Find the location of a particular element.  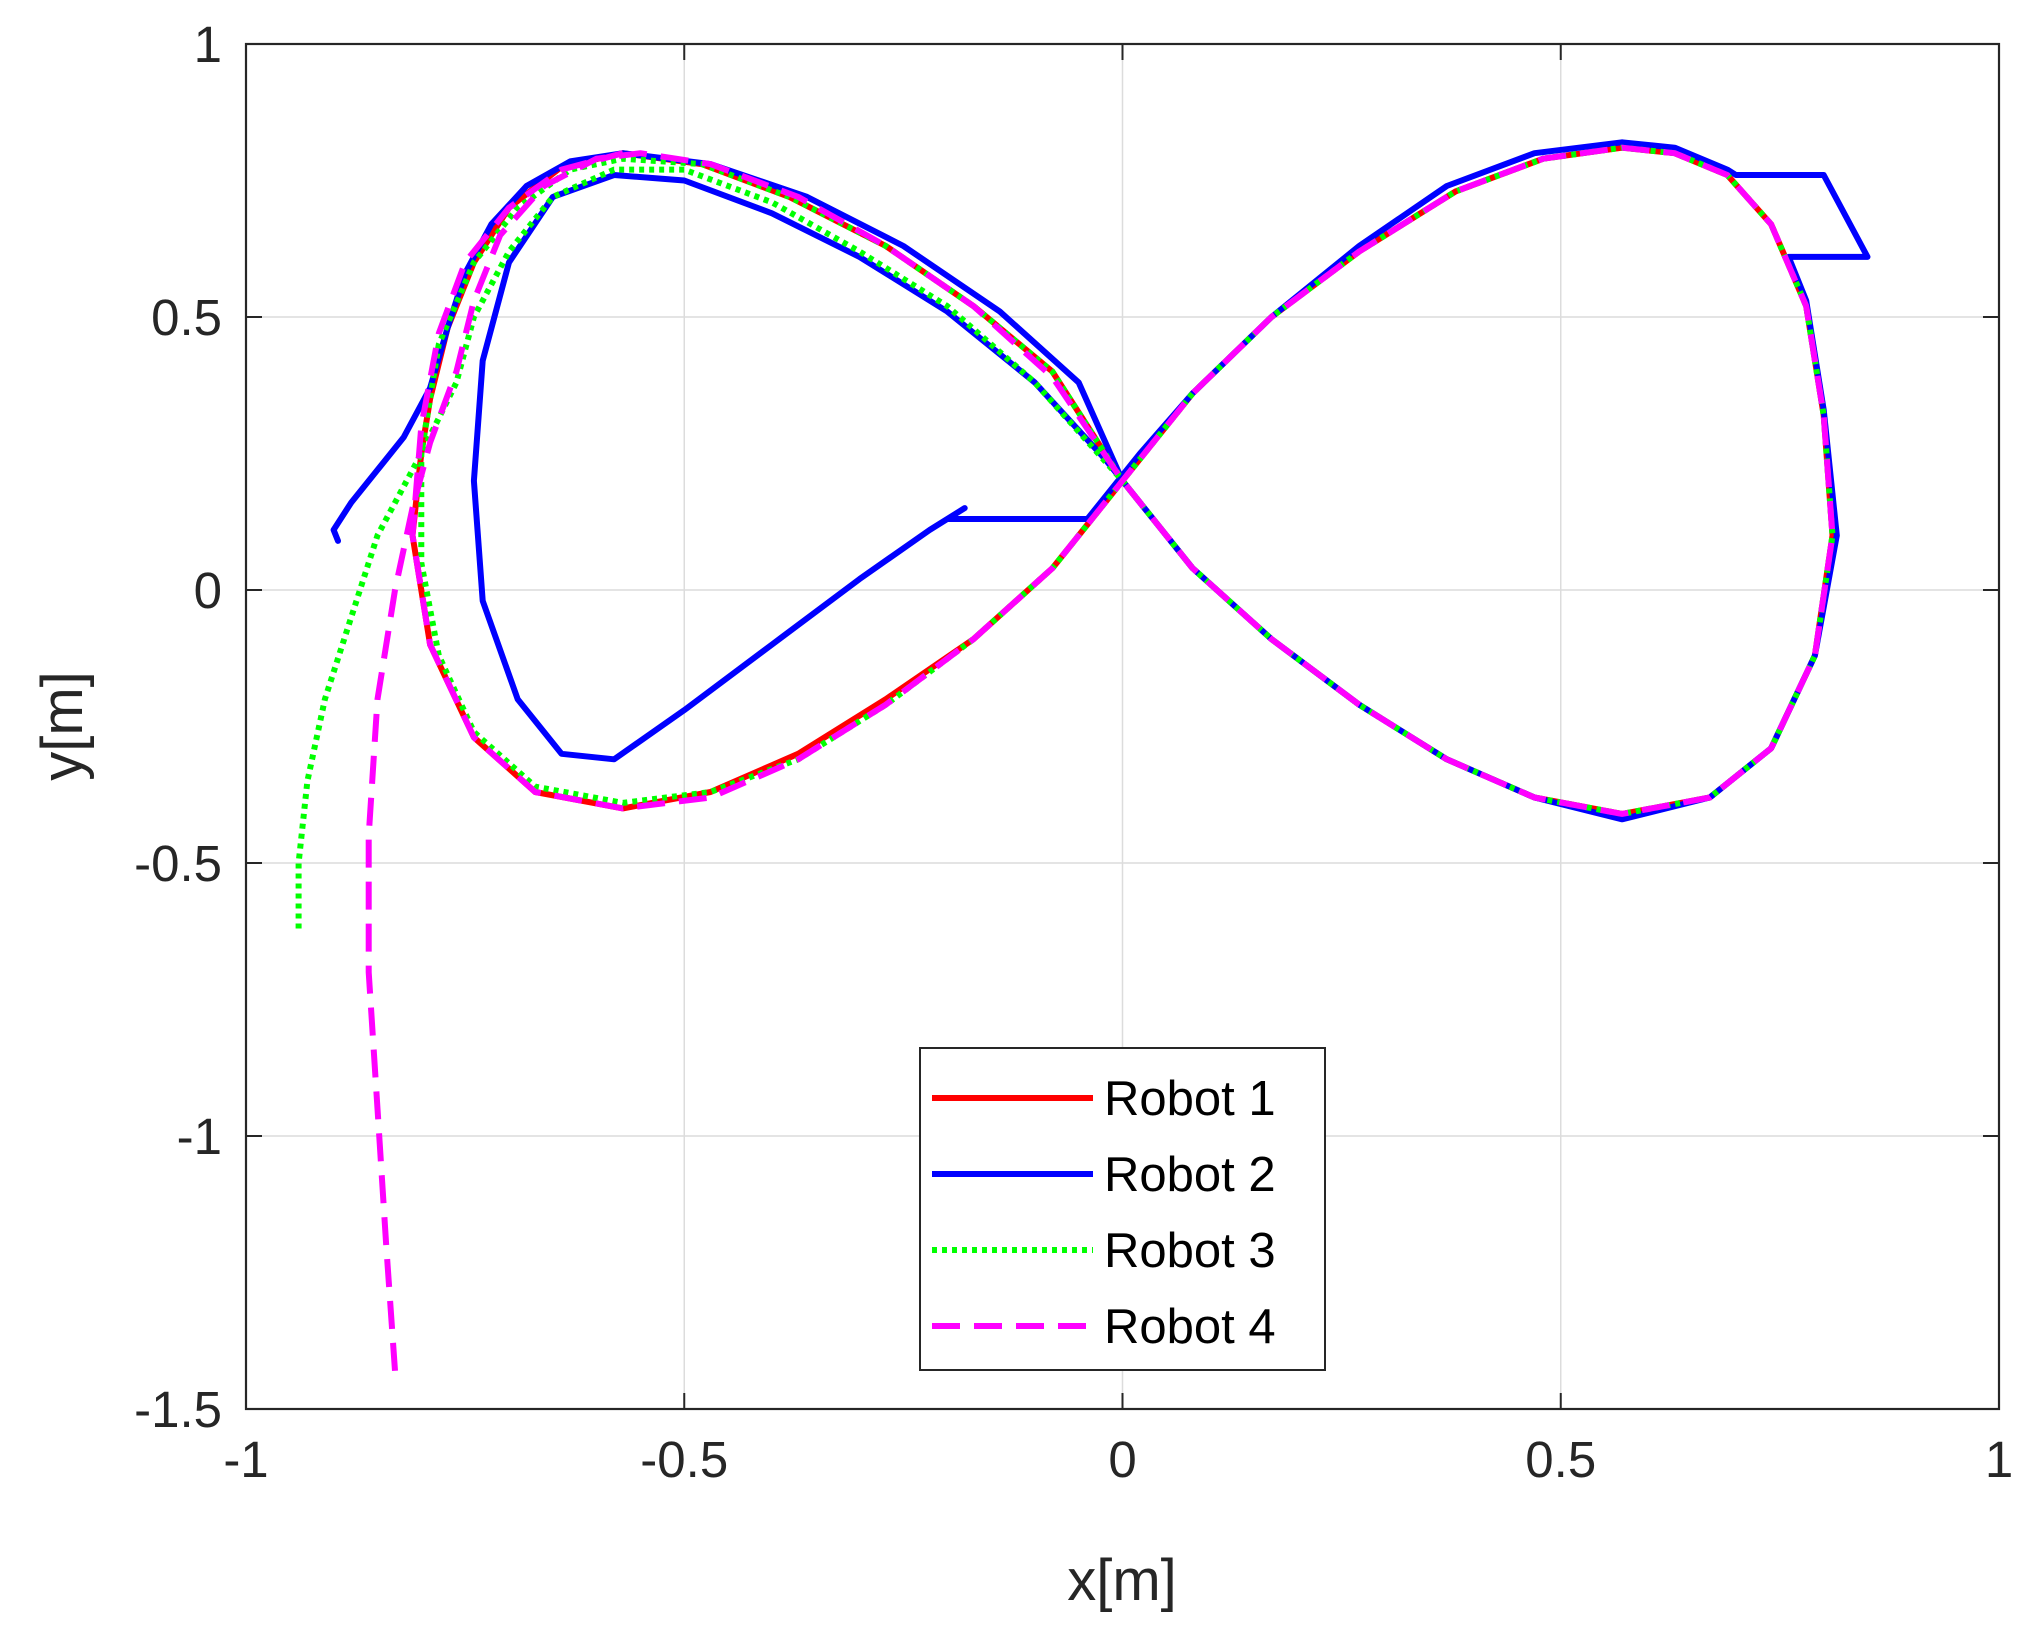

x-tick-label: 0 is located at coordinates (1122, 1459).